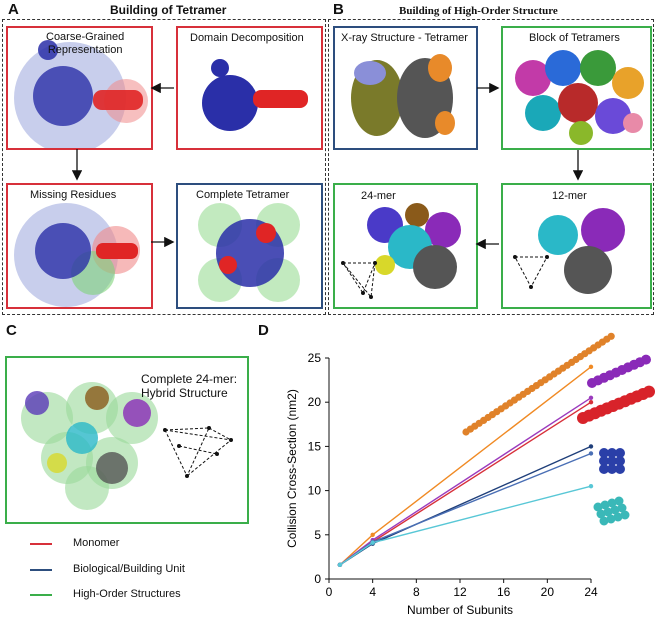 The width and height of the screenshot is (656, 622). What do you see at coordinates (189, 386) in the screenshot?
I see `hybrid-24mer-title: Complete 24-mer: Hybrid Structure` at bounding box center [189, 386].